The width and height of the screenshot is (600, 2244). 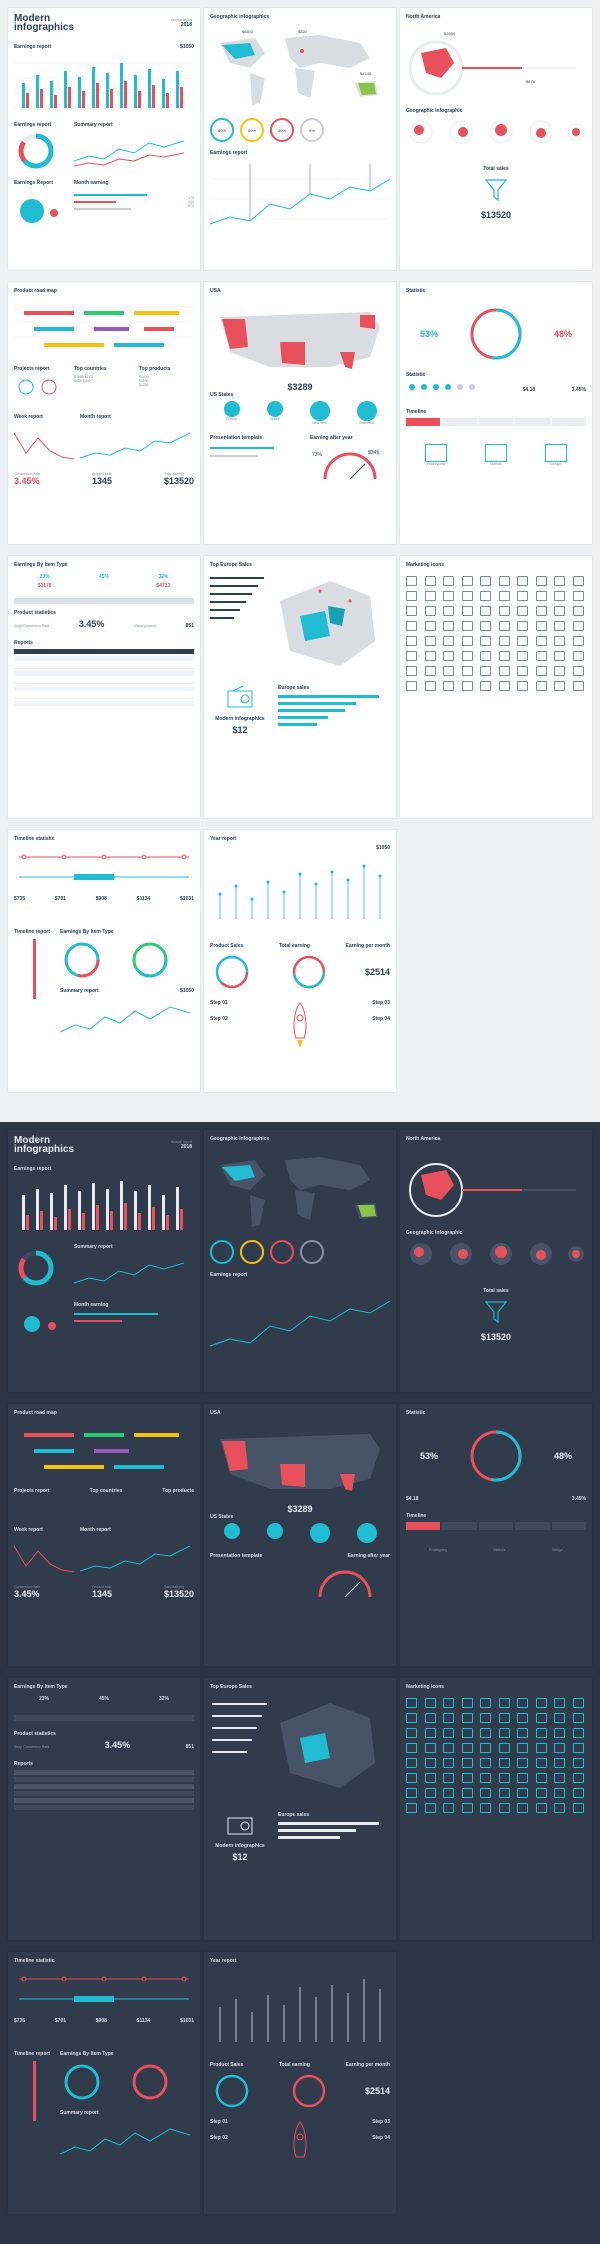 I want to click on earning-month-value: $2514, so click(x=377, y=972).